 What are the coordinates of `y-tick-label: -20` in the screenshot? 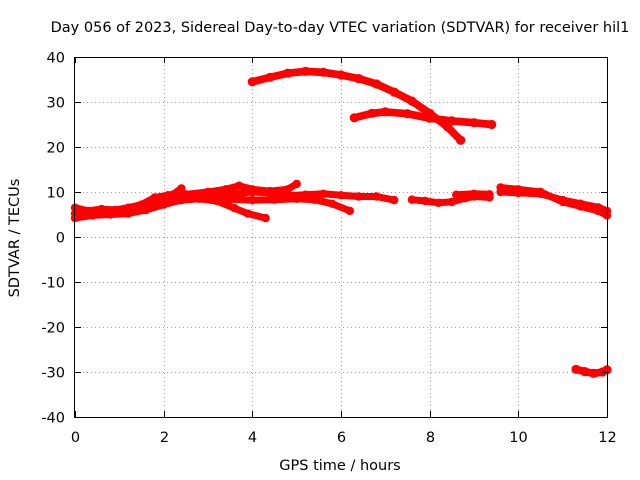 It's located at (53, 329).